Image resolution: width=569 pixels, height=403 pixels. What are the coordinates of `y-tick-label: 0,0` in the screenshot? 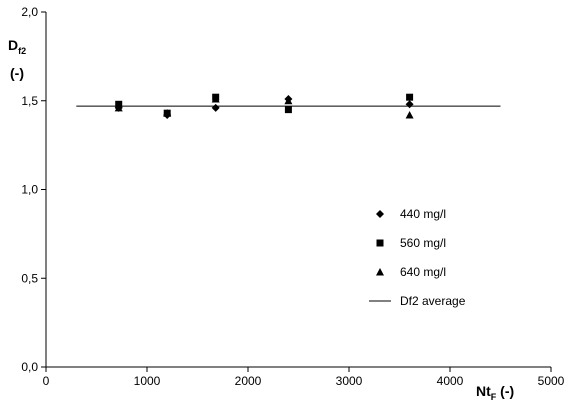 It's located at (29, 367).